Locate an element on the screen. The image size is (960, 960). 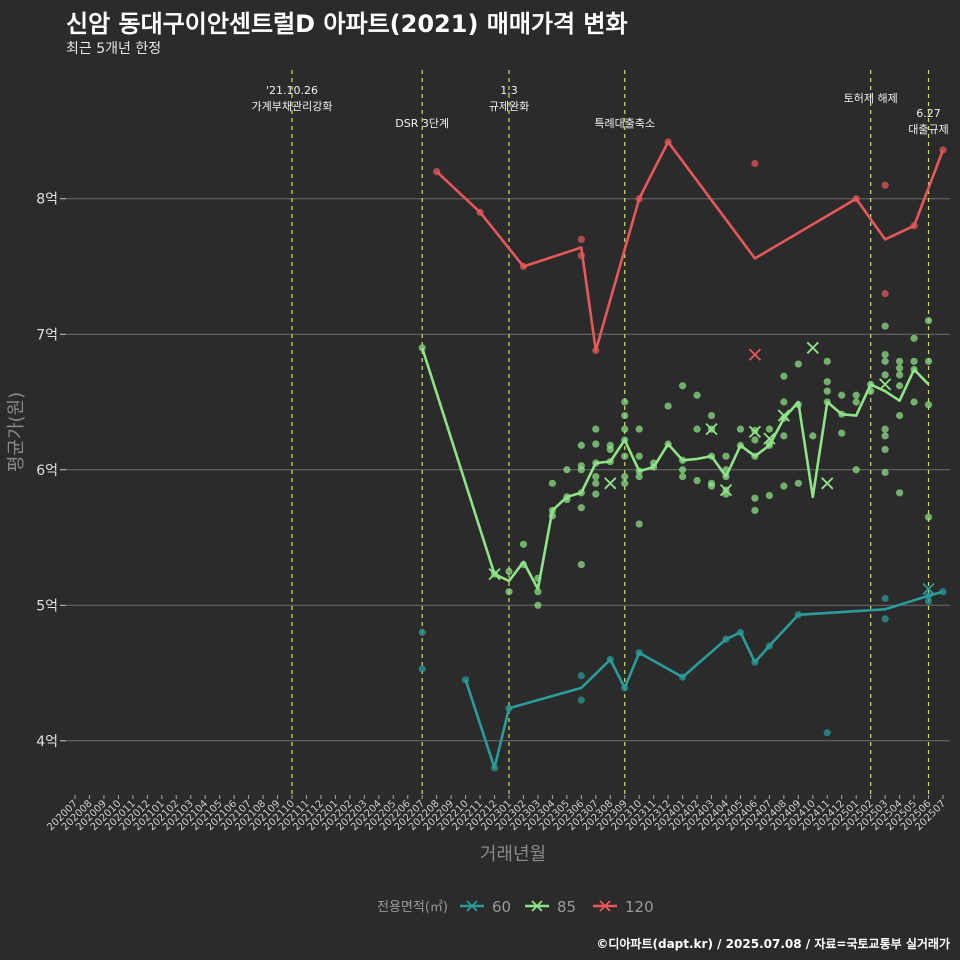
x-axis-title: 거래년월 is located at coordinates (513, 854).